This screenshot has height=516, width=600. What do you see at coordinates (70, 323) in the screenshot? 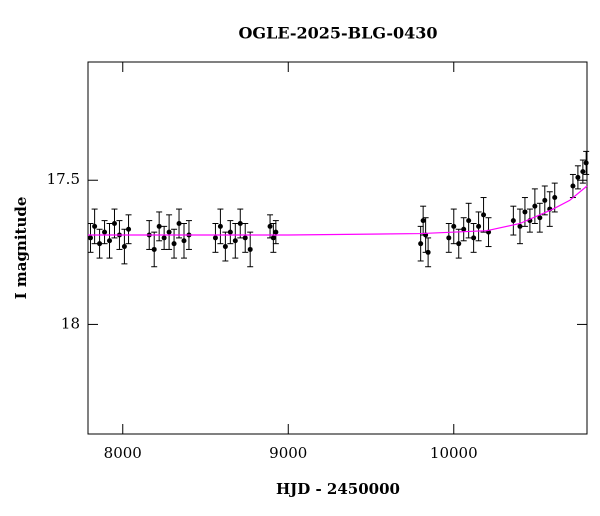
I see `y-tick-label: 18` at bounding box center [70, 323].